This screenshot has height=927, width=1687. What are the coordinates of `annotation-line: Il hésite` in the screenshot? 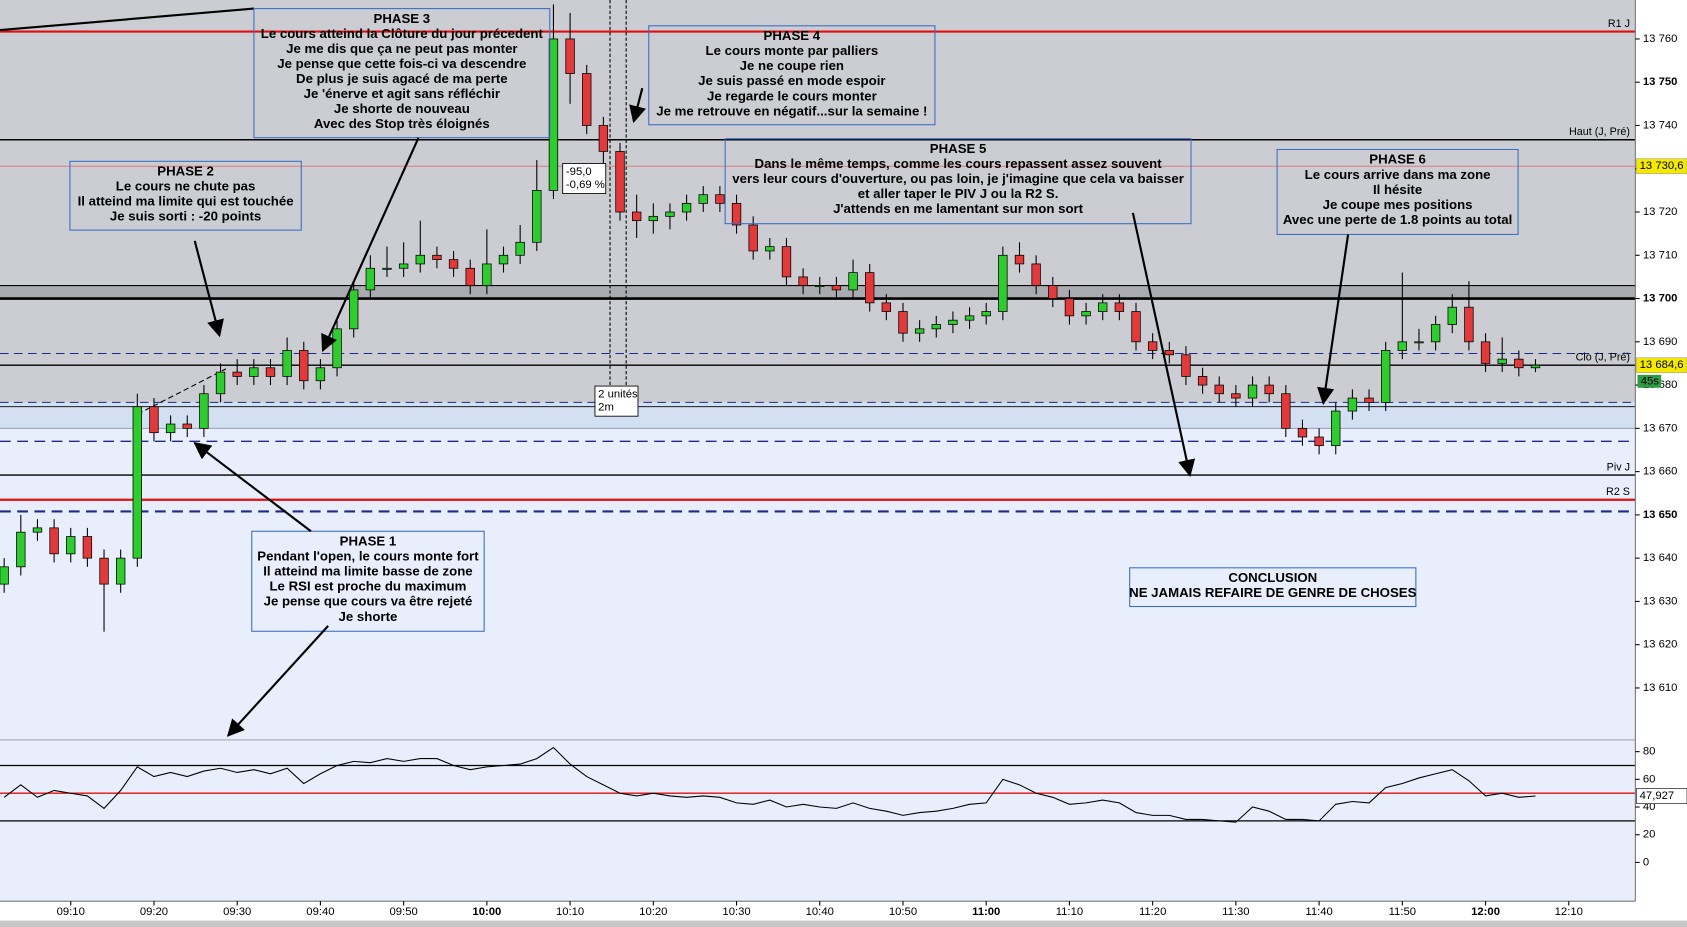 It's located at (1397, 189).